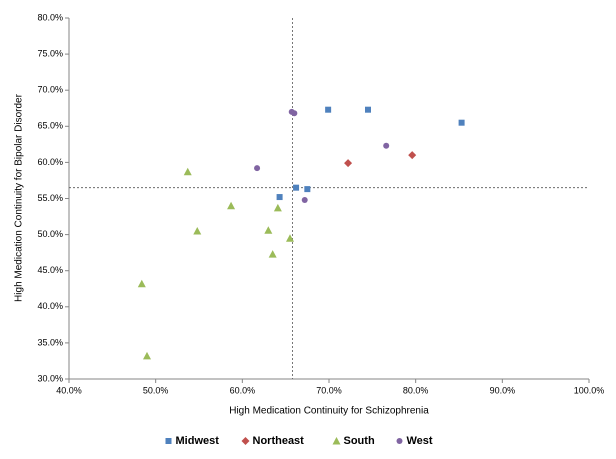 Image resolution: width=616 pixels, height=459 pixels. I want to click on y-tick-label: 40.0%, so click(50, 306).